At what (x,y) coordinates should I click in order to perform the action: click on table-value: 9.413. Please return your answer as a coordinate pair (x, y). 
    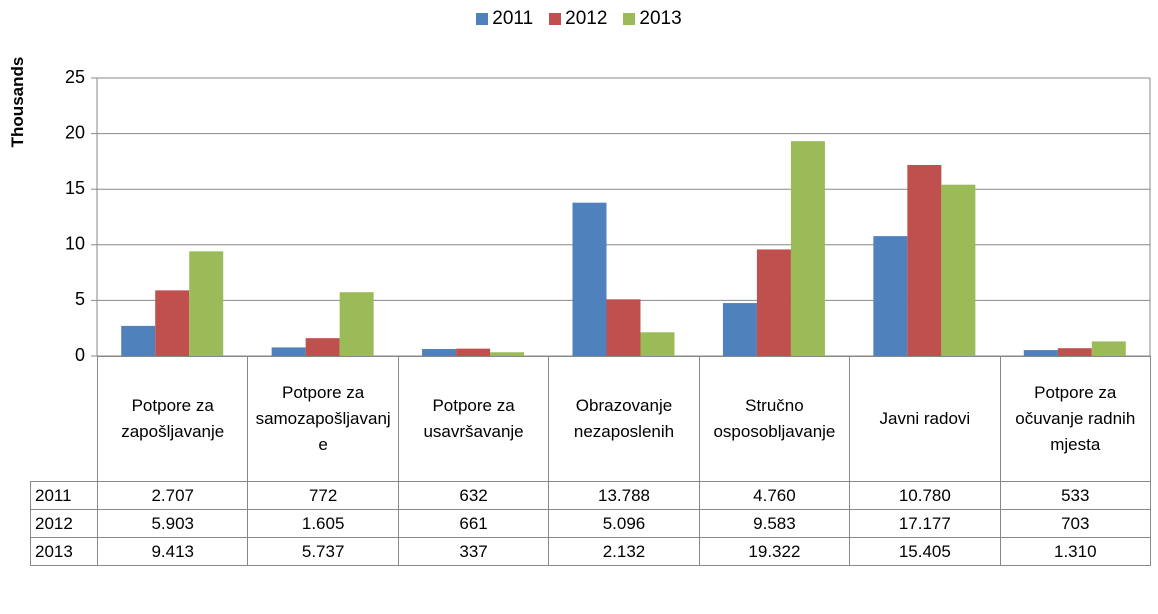
    Looking at the image, I should click on (173, 551).